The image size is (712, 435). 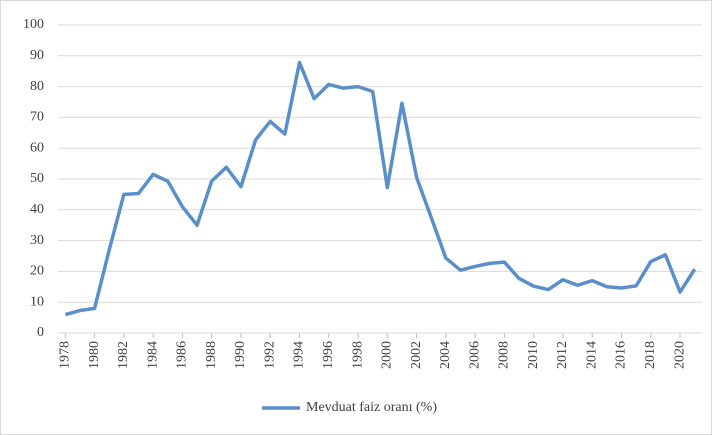 I want to click on x-tick-label: 1996, so click(x=328, y=355).